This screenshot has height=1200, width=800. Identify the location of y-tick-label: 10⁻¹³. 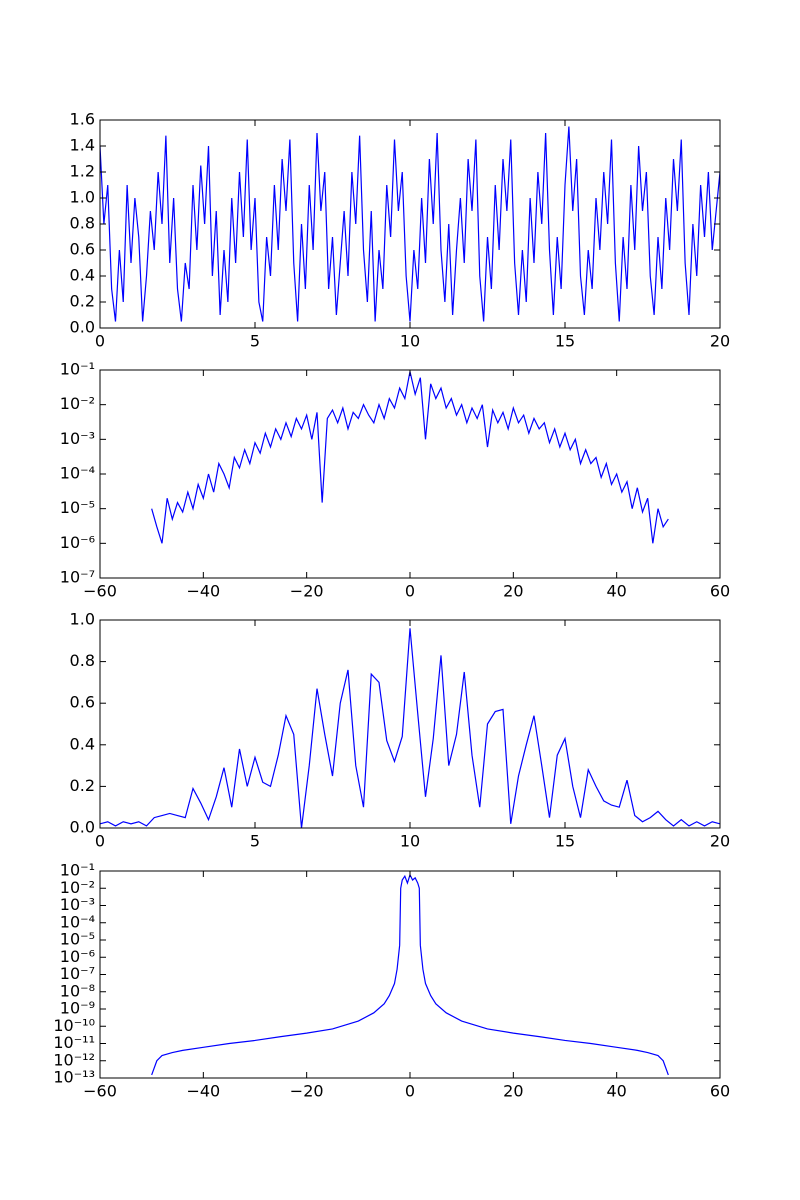
(74, 1077).